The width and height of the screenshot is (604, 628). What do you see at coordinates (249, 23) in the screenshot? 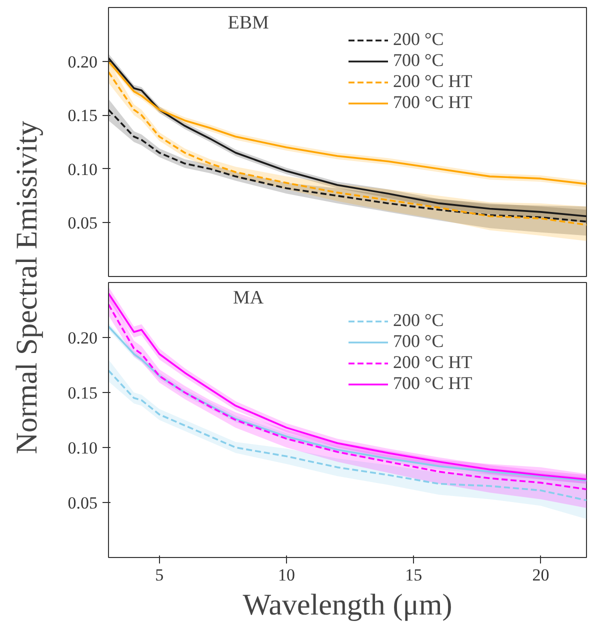
I see `chart-title: EBM` at bounding box center [249, 23].